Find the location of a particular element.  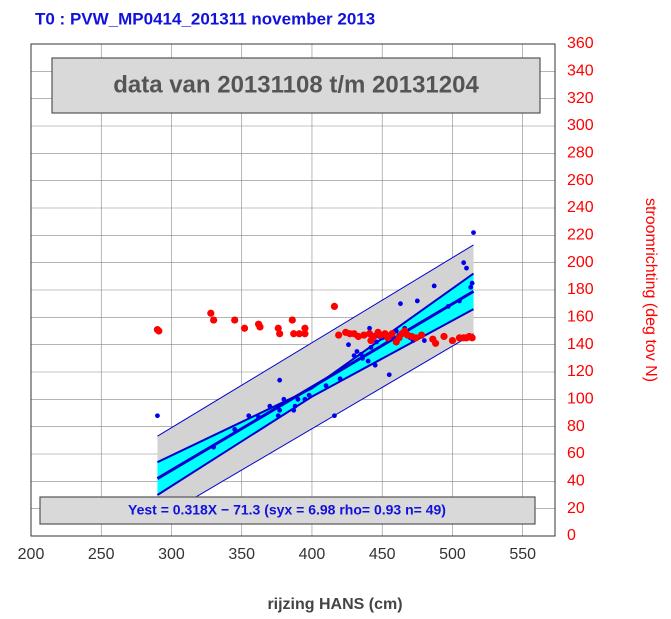

x-tick-label: 550 is located at coordinates (522, 554).